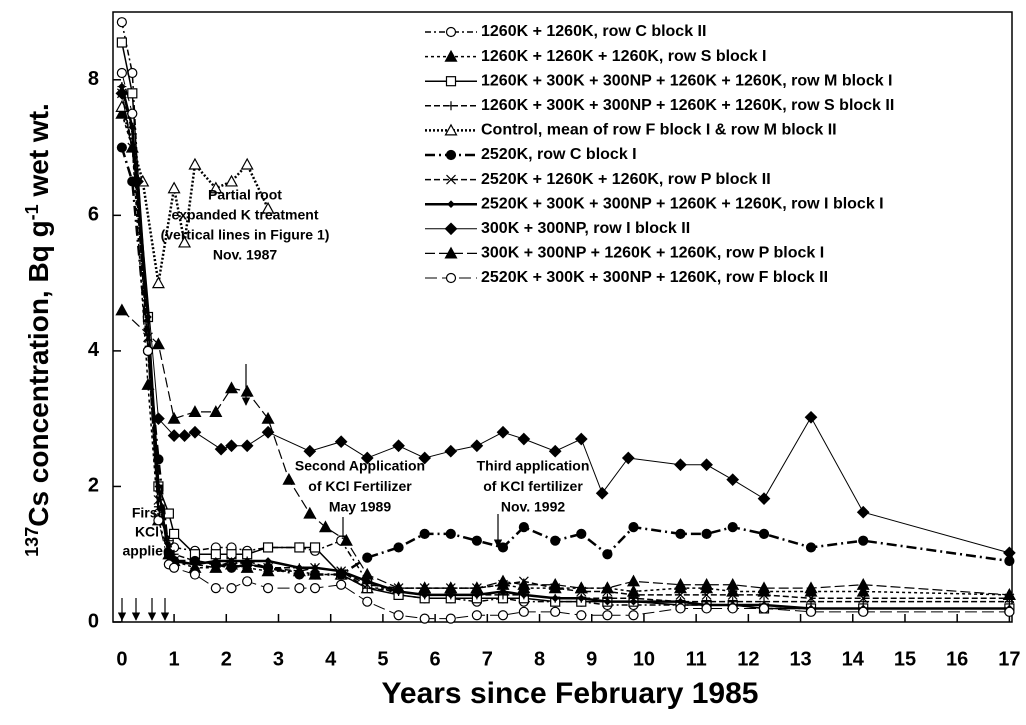  What do you see at coordinates (1009, 659) in the screenshot?
I see `x-tick-label: 17` at bounding box center [1009, 659].